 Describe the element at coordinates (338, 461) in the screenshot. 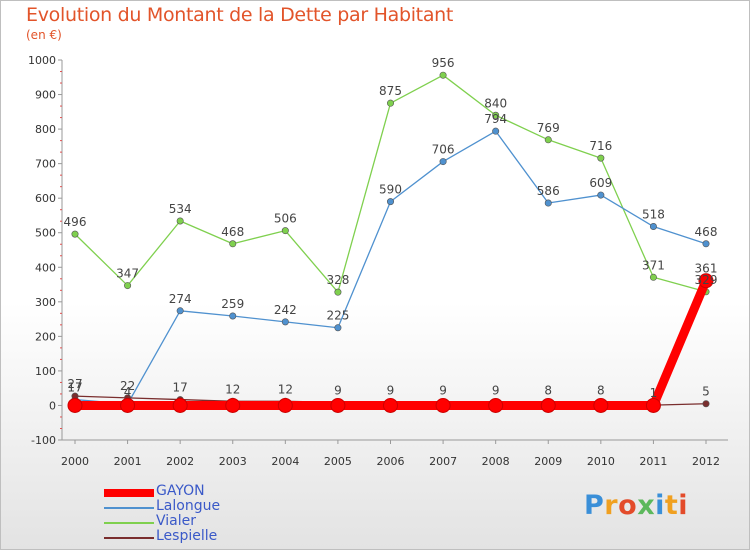

I see `x-tick-label: 2005` at that location.